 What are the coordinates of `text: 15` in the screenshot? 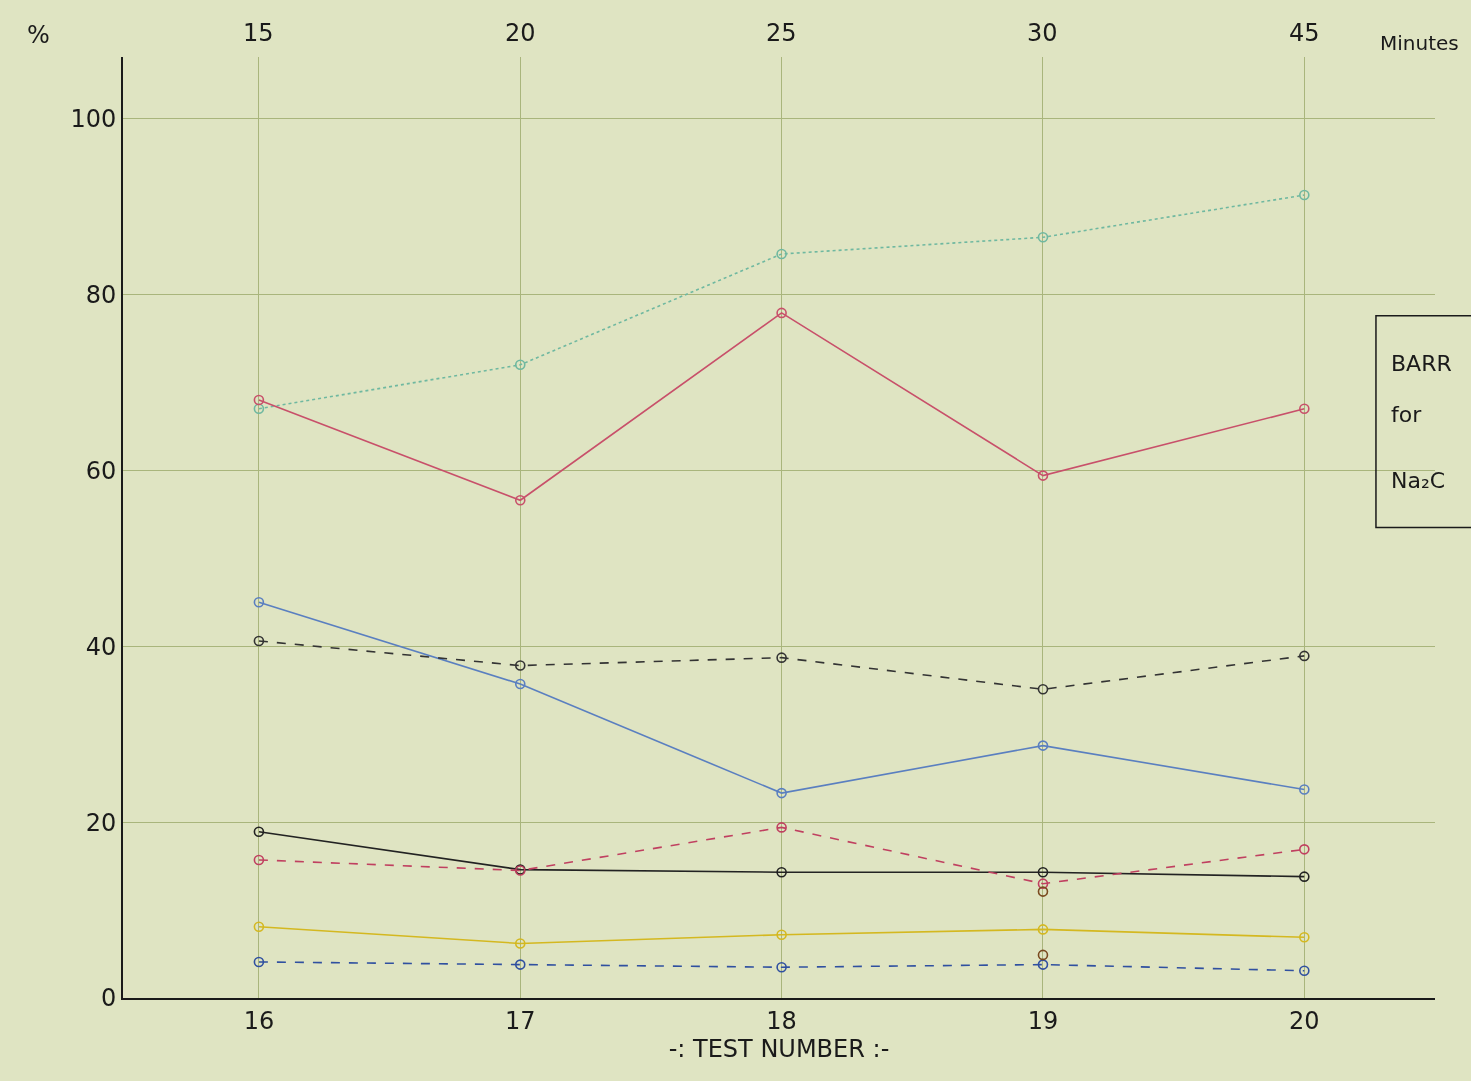 It's located at (258, 33).